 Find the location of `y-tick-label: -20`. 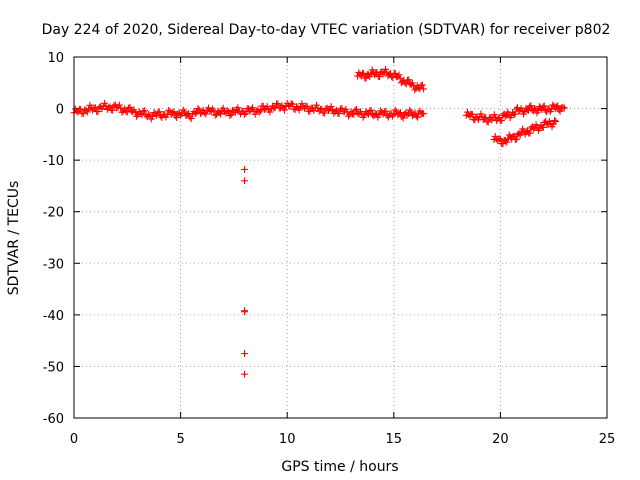

y-tick-label: -20 is located at coordinates (53, 213).